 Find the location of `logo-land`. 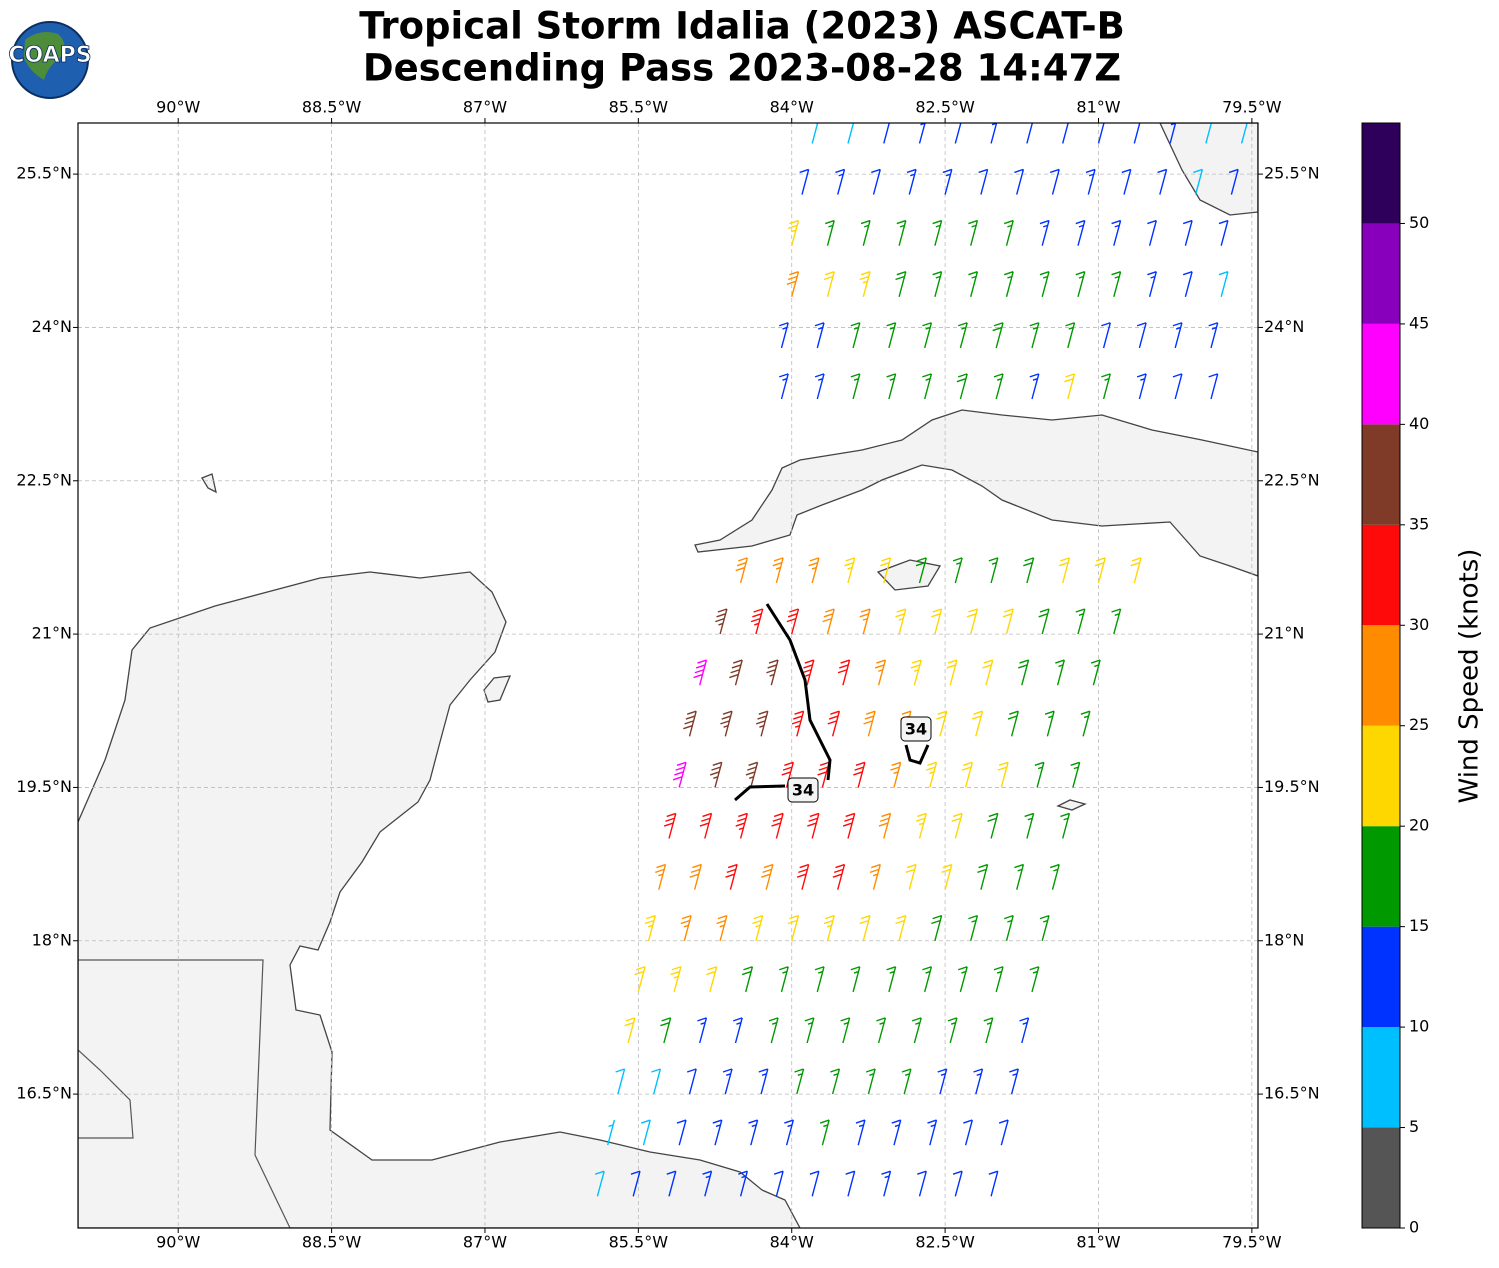

logo-land is located at coordinates (44, 56).